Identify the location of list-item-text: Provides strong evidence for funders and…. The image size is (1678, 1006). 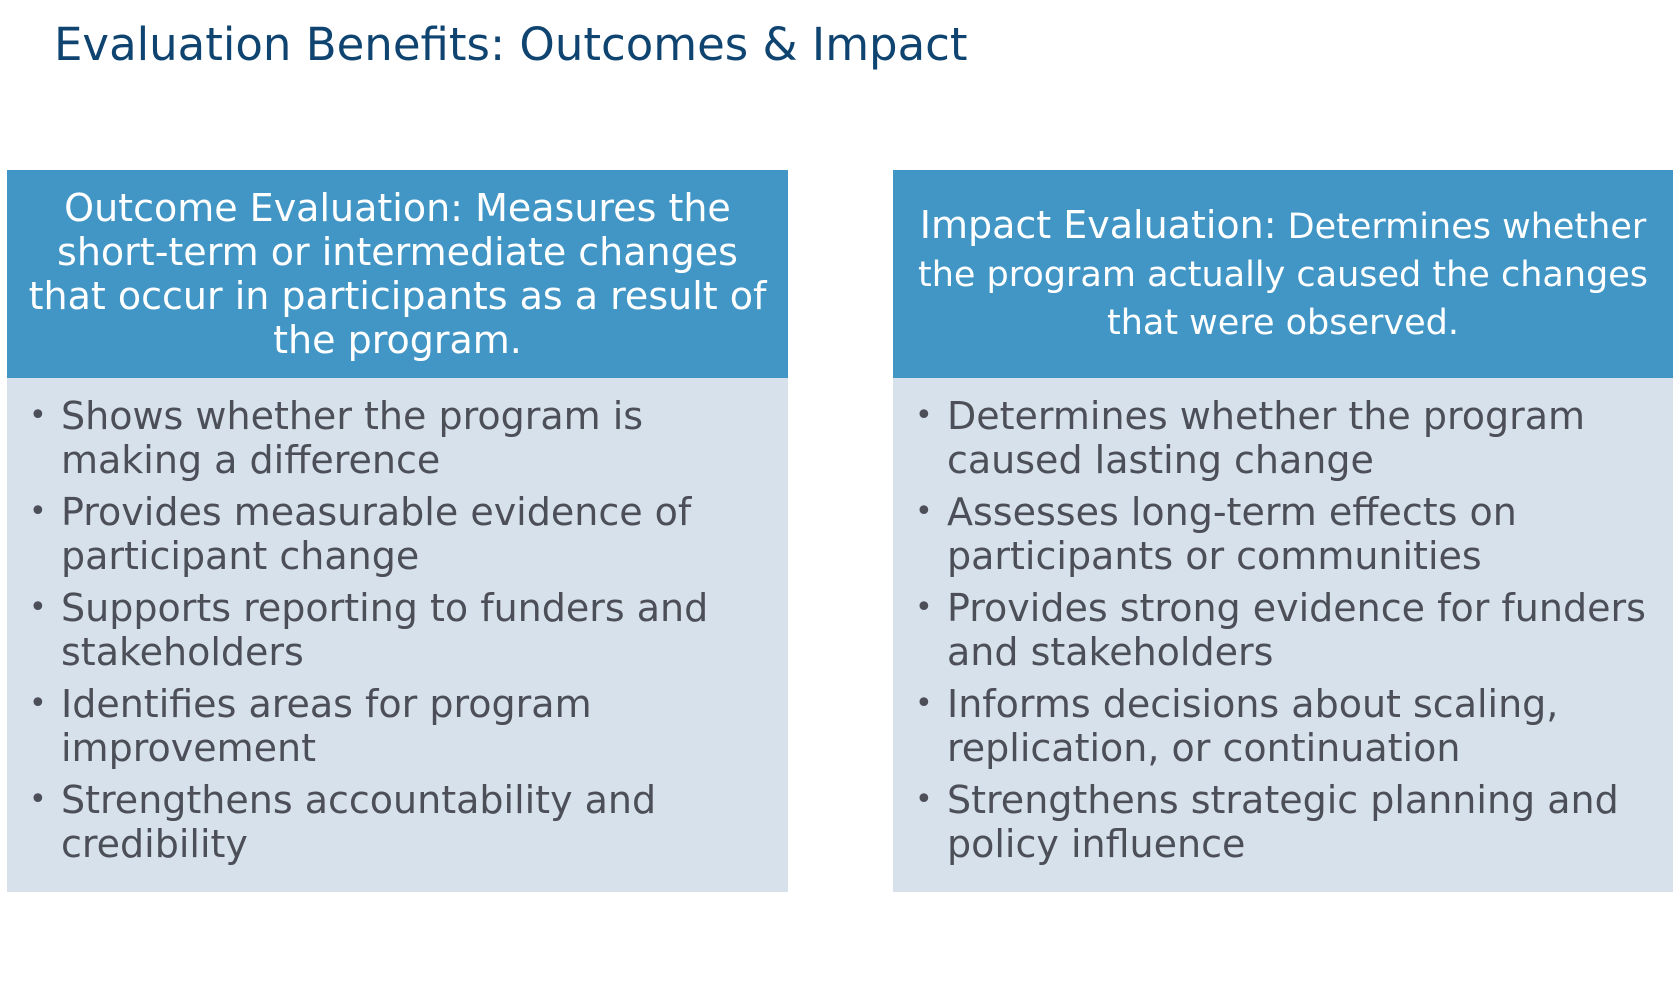
(1296, 630).